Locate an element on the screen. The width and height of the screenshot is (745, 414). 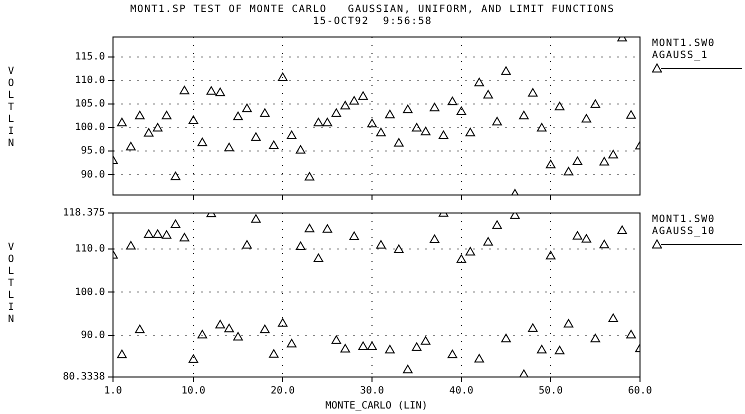
x-tick-label: 50.0 is located at coordinates (550, 391).